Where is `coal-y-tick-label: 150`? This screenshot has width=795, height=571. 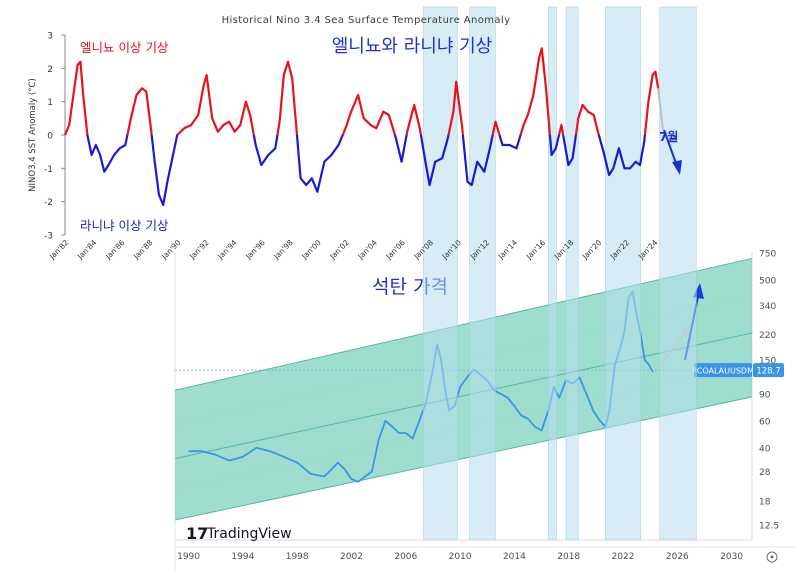 coal-y-tick-label: 150 is located at coordinates (767, 361).